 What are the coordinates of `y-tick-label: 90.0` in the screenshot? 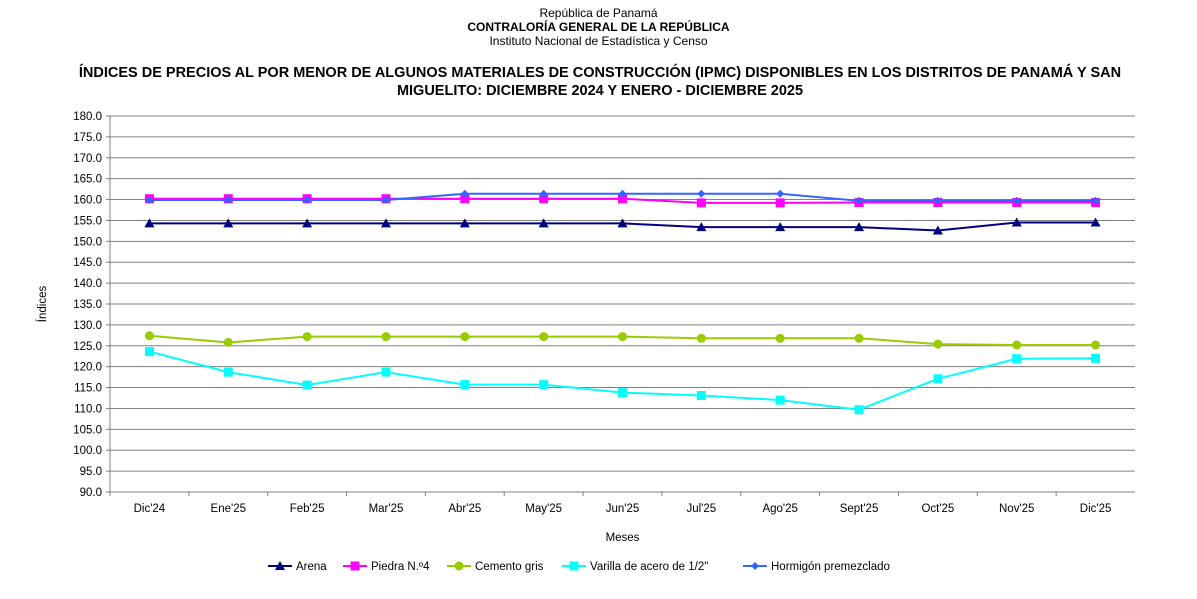 It's located at (91, 493).